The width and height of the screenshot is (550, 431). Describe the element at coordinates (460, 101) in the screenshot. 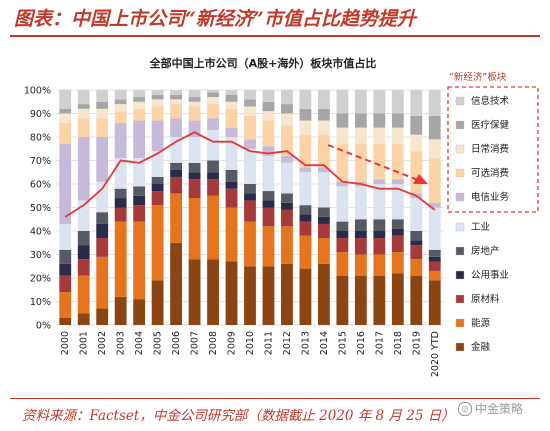

I see `legend-swatch-it` at that location.